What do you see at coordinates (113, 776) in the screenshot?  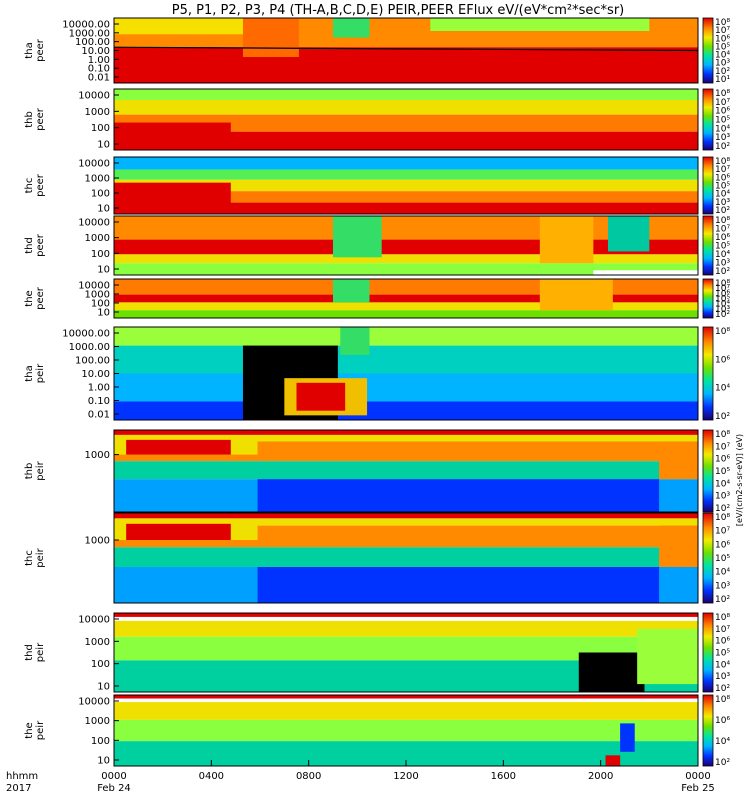 I see `x-tick-label: 0000` at bounding box center [113, 776].